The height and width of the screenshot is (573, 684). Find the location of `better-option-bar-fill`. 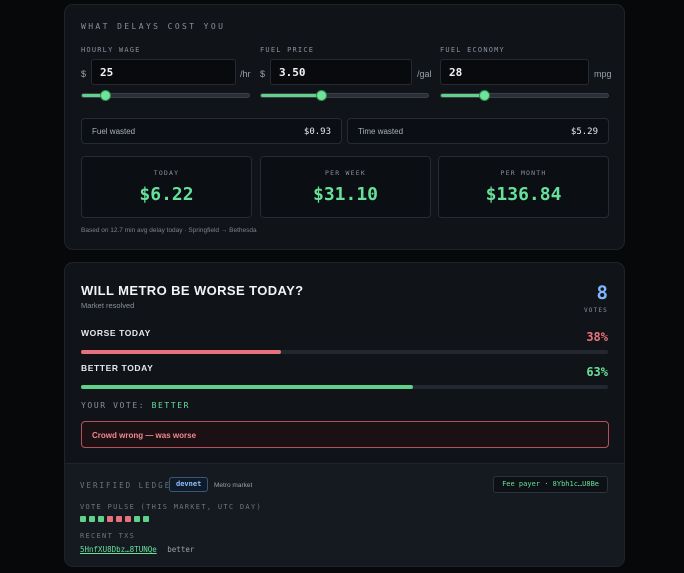

better-option-bar-fill is located at coordinates (247, 387).